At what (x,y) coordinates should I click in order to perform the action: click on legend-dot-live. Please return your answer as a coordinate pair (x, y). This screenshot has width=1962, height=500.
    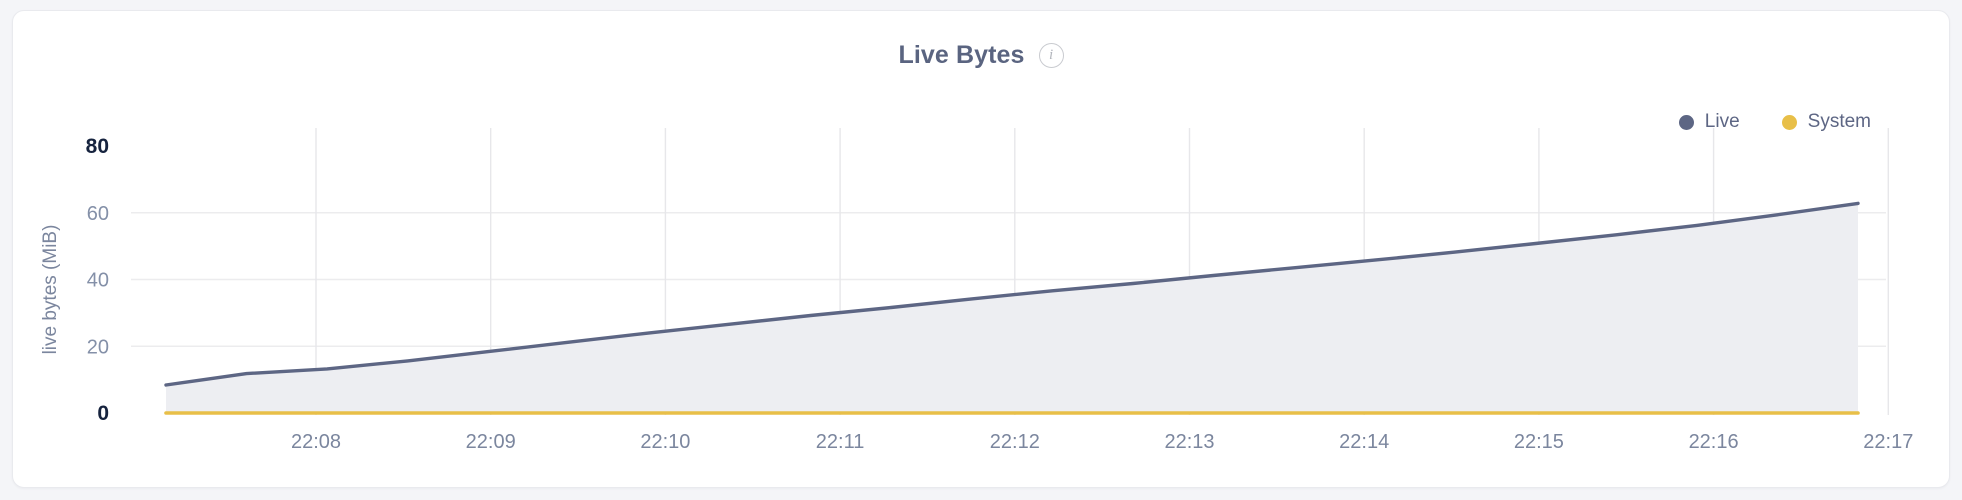
    Looking at the image, I should click on (1686, 122).